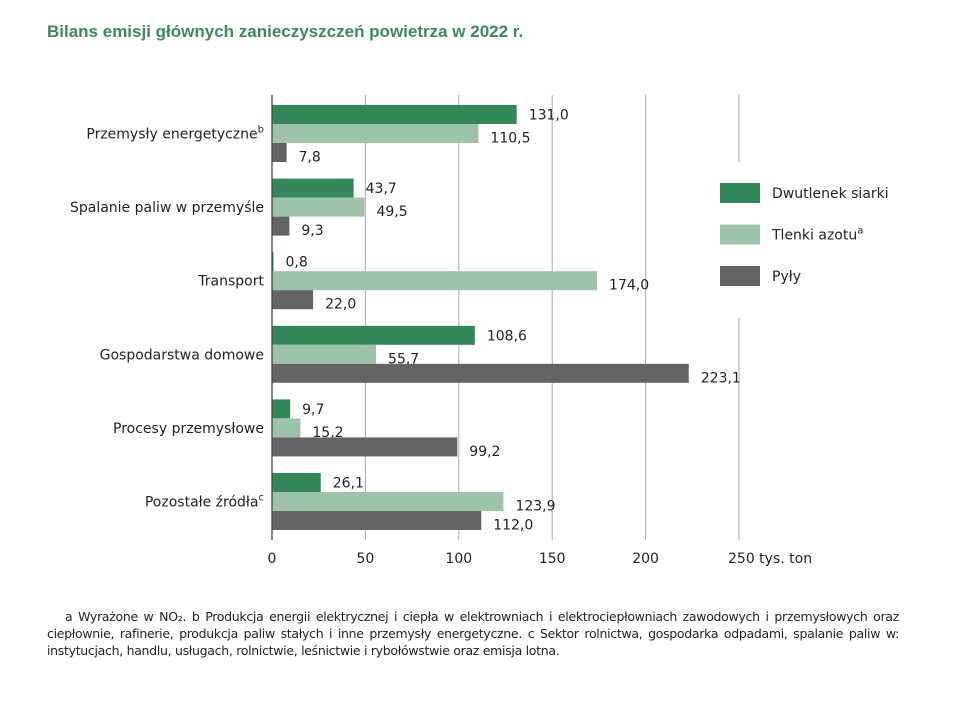 Image resolution: width=960 pixels, height=704 pixels. Describe the element at coordinates (327, 433) in the screenshot. I see `data-label: 15,2` at that location.